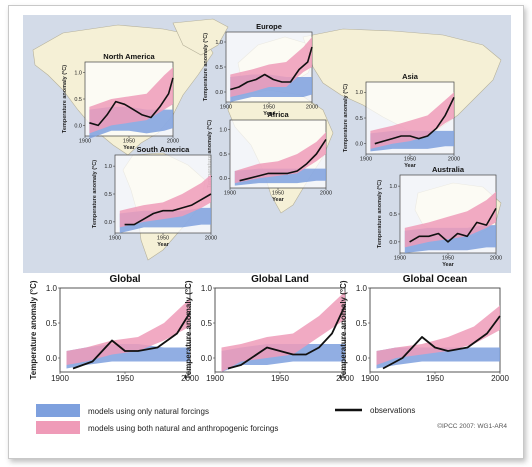  I want to click on asia-both-band, so click(412, 120).